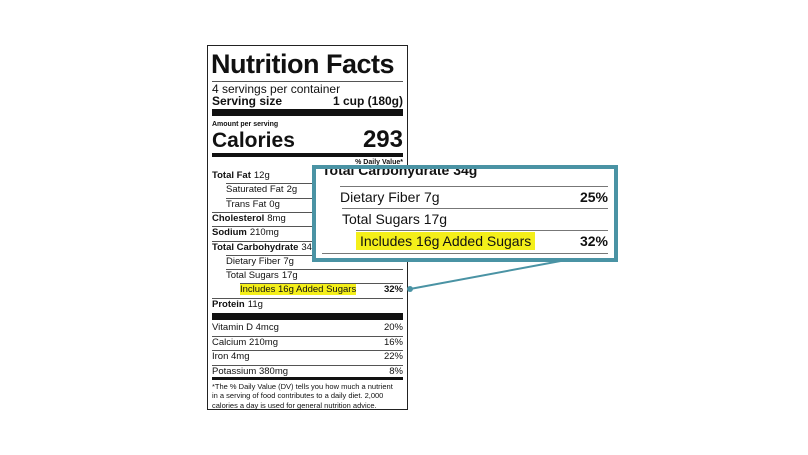  I want to click on nutrient-row: Total Sugars 17g, so click(262, 276).